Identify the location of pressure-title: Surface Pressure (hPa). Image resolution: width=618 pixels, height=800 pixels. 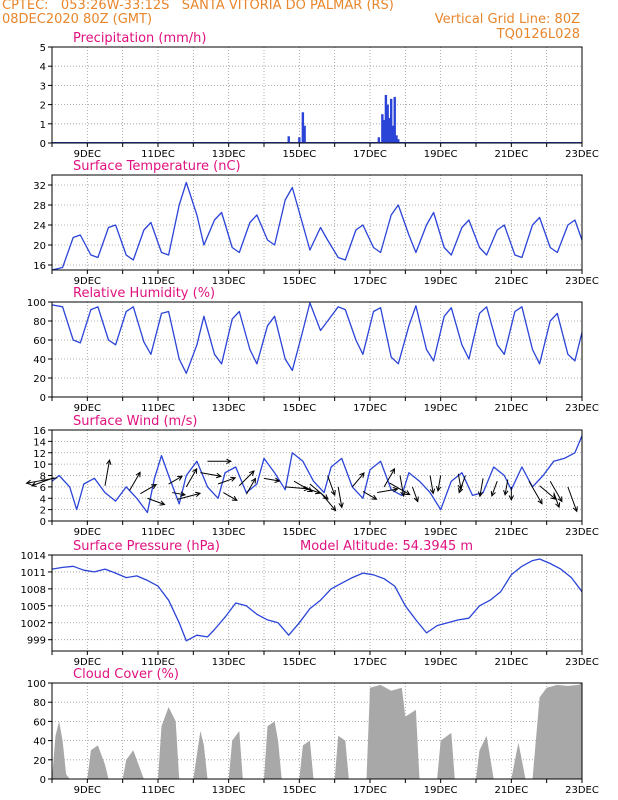
(146, 546).